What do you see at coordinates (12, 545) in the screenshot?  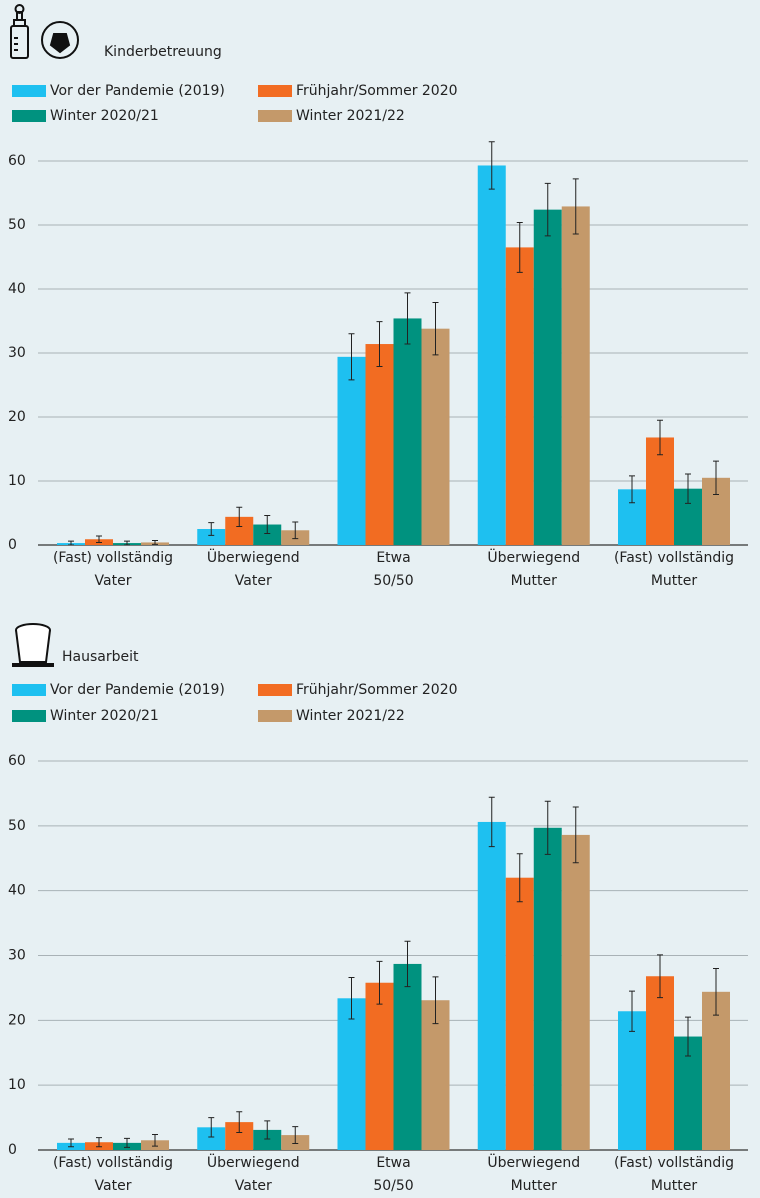 I see `y-tick-label: 0` at bounding box center [12, 545].